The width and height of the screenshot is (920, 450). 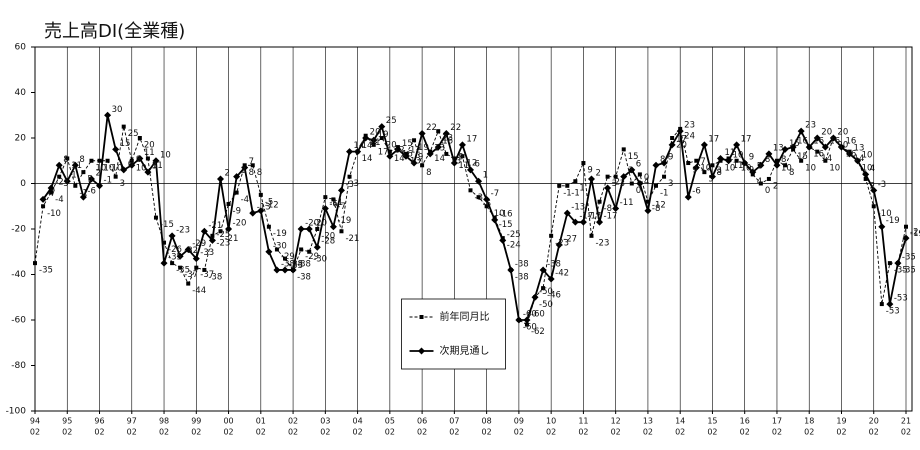 I want to click on data-label: -42, so click(x=562, y=274).